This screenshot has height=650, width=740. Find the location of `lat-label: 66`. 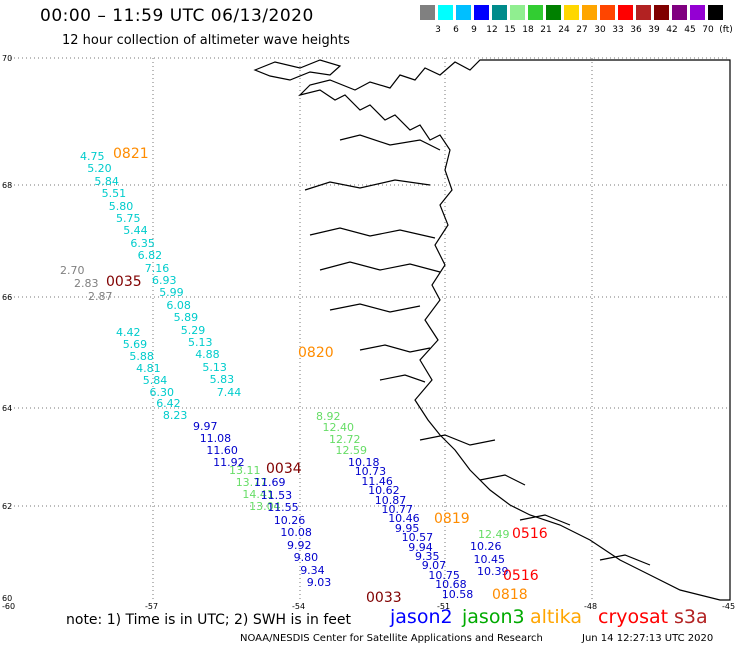

lat-label: 66 is located at coordinates (7, 297).